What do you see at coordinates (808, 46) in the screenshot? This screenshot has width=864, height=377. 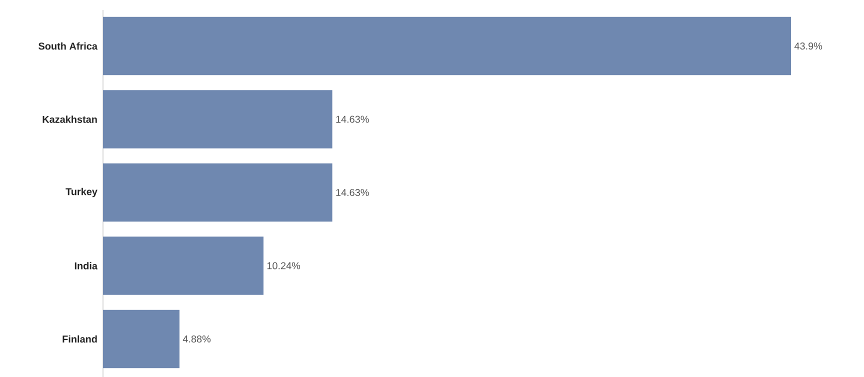 I see `data-label: 43.9%` at bounding box center [808, 46].